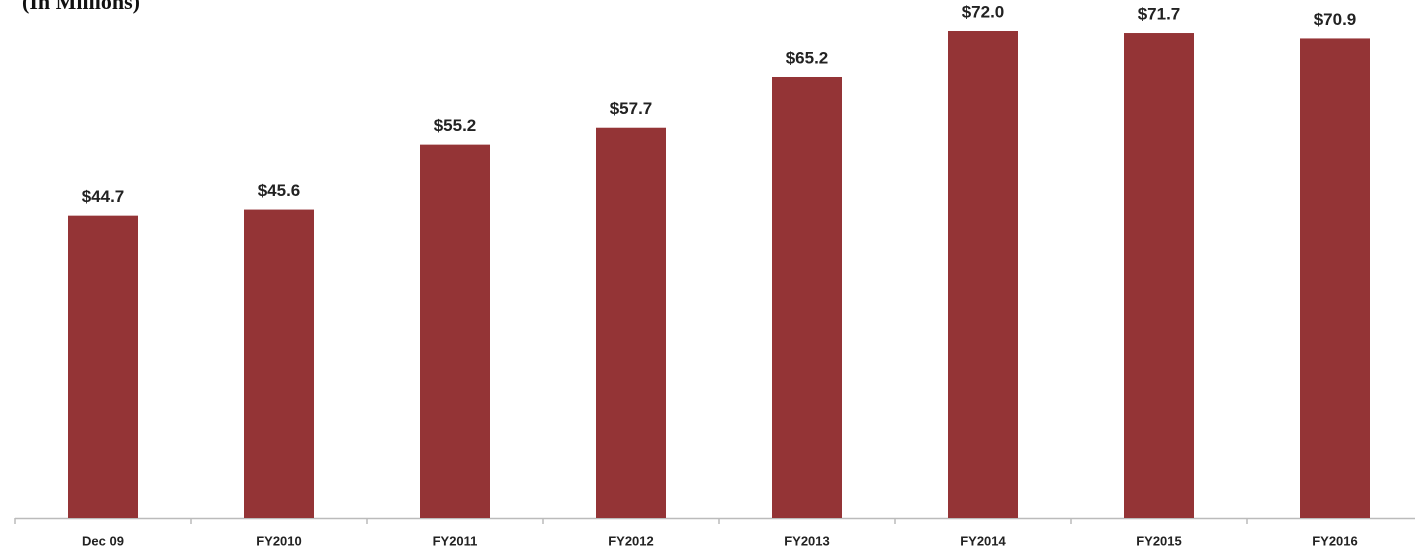  Describe the element at coordinates (807, 57) in the screenshot. I see `value-label: $65.2` at that location.